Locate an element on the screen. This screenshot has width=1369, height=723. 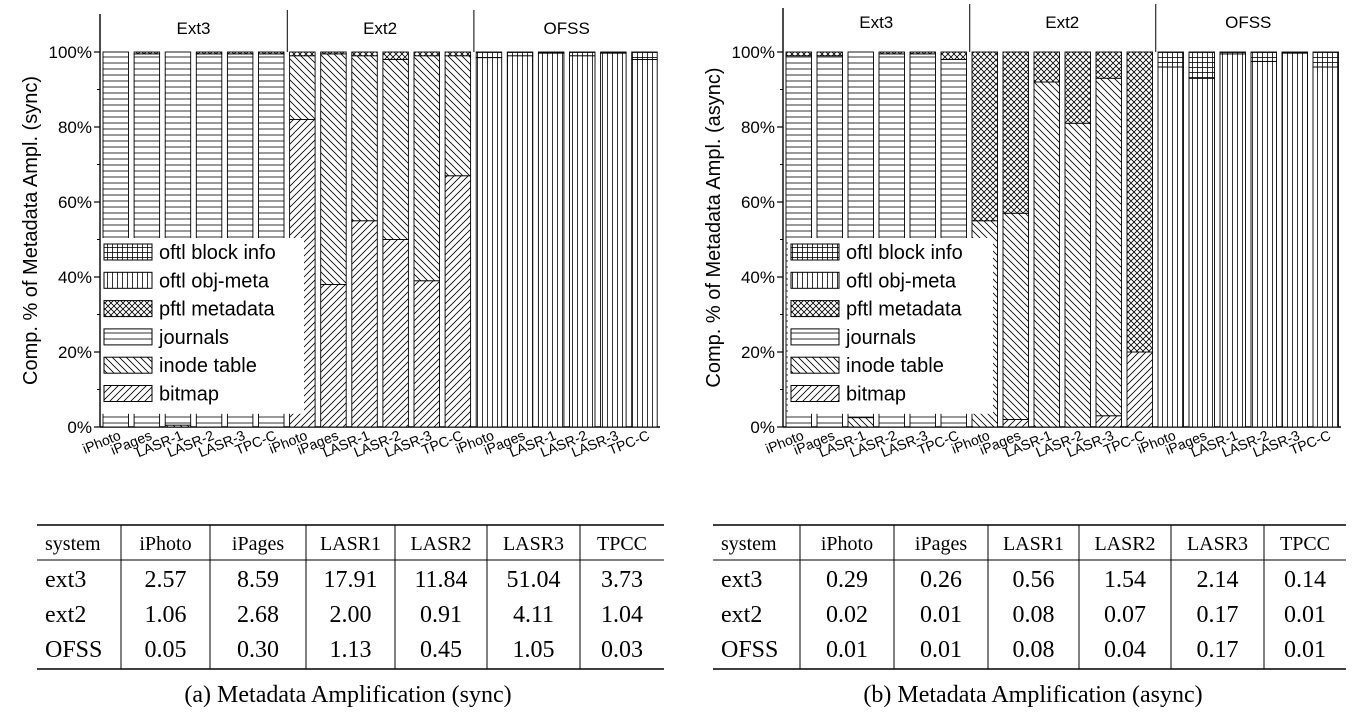
bar-ofss-tpc-c-oftl-block-info is located at coordinates (644, 55).